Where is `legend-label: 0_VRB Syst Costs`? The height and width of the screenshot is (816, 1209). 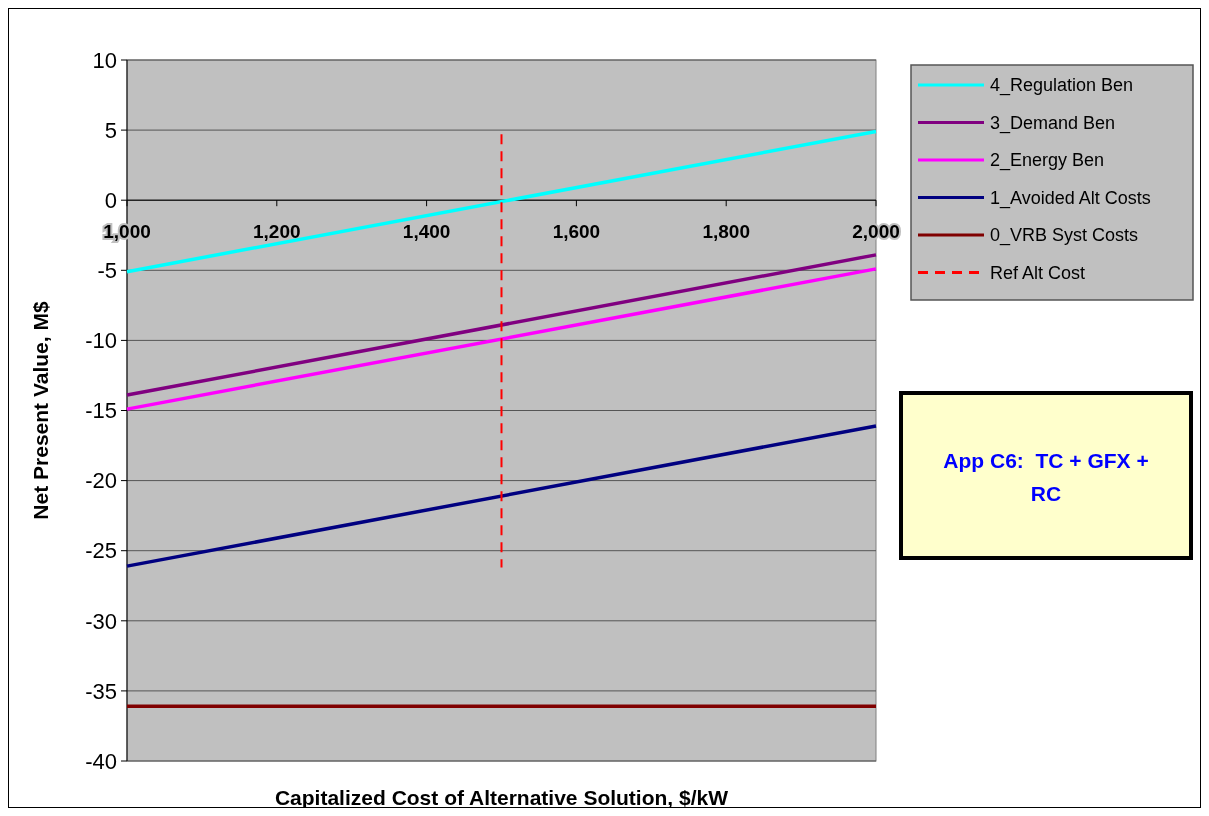 legend-label: 0_VRB Syst Costs is located at coordinates (1064, 236).